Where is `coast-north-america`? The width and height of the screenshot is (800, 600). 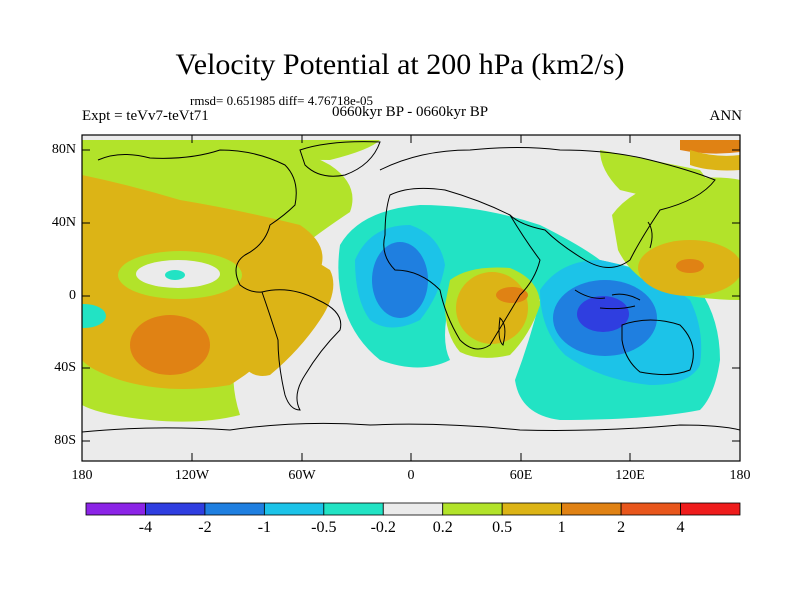 coast-north-america is located at coordinates (197, 221).